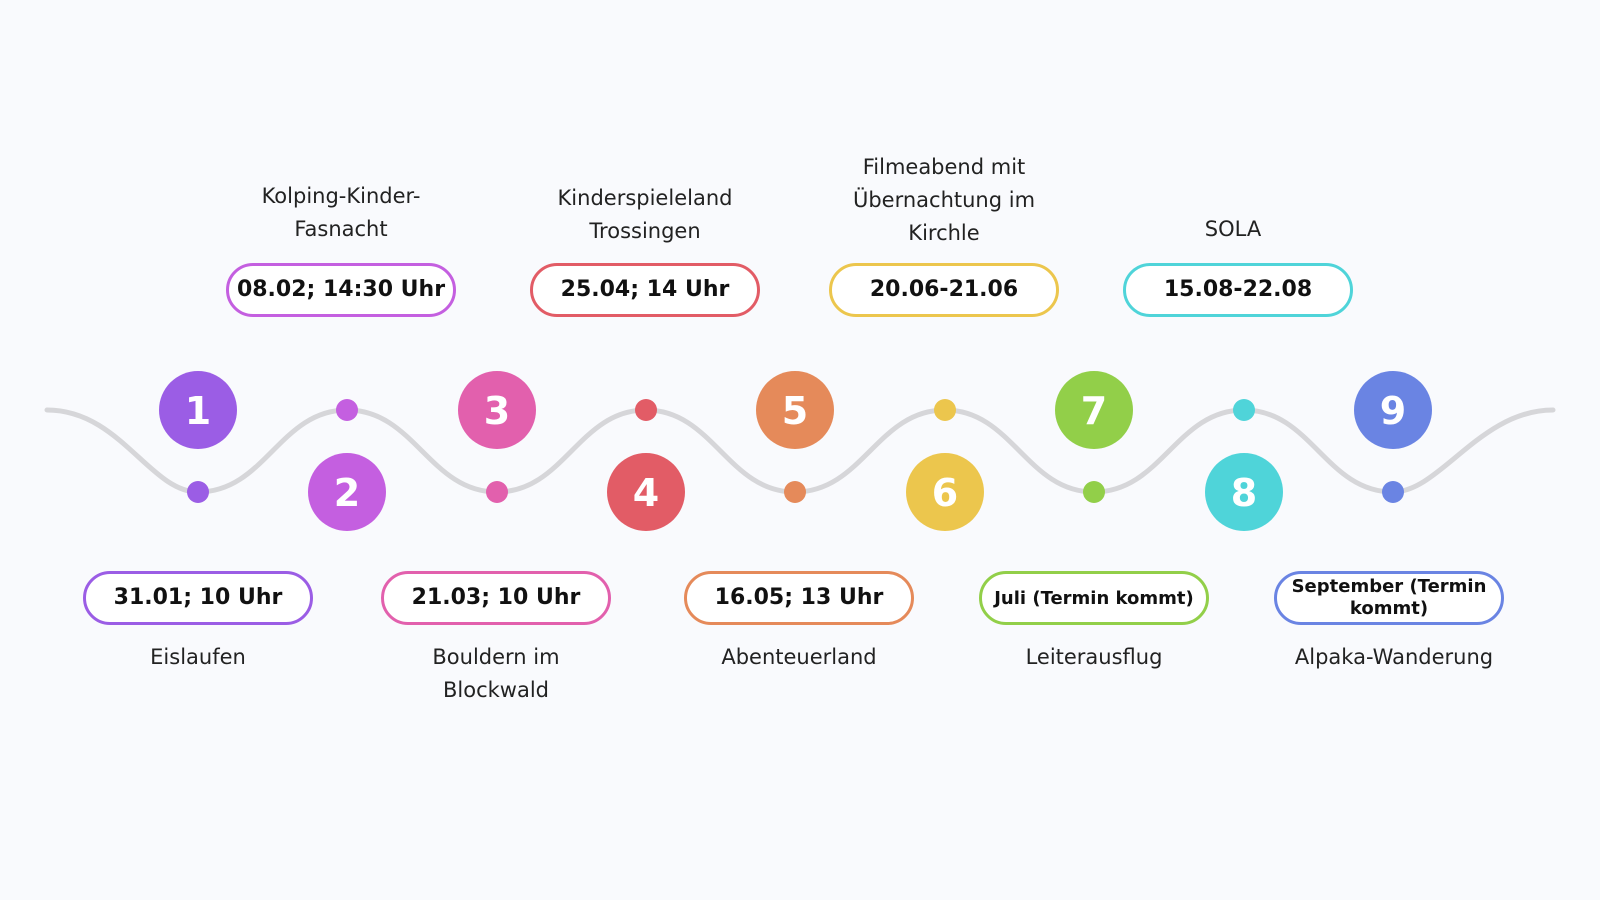 The image size is (1600, 900). I want to click on event-6-title: Filmeabend mit Übernachtung im Kirchle, so click(944, 200).